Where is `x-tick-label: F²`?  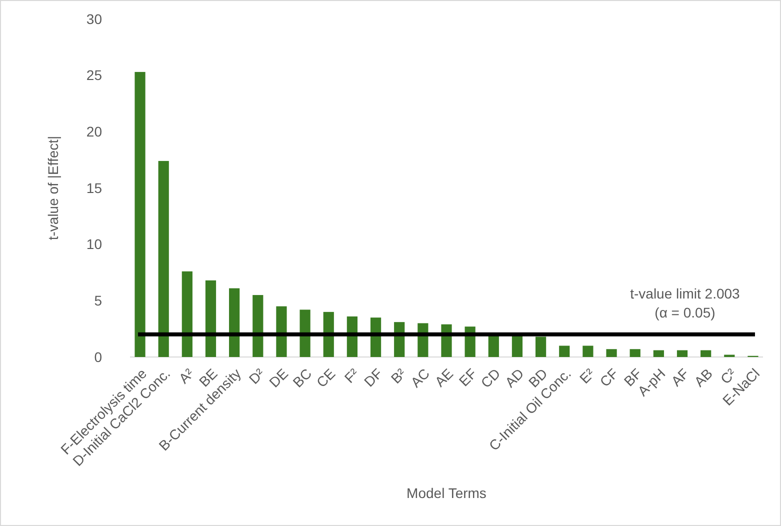 x-tick-label: F² is located at coordinates (351, 375).